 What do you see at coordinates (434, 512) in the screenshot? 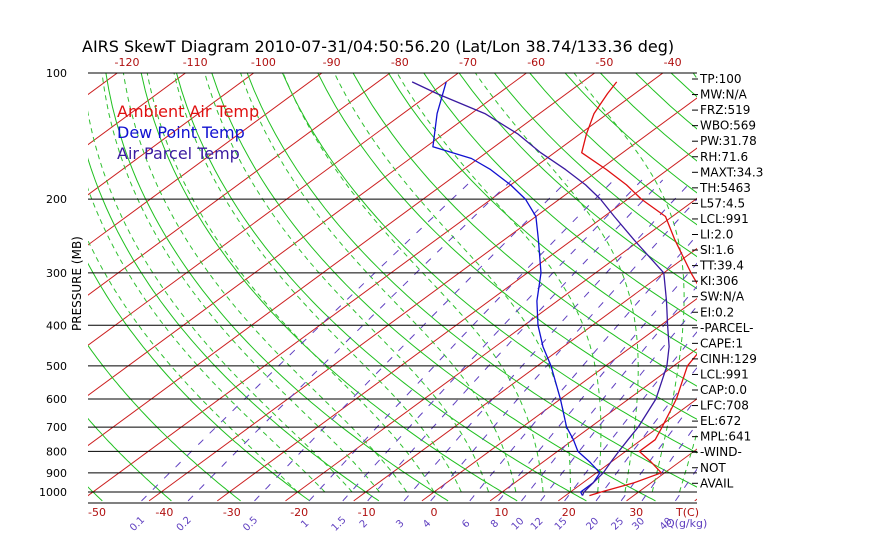
I see `bottom-temperature-tick-label: 0` at bounding box center [434, 512].